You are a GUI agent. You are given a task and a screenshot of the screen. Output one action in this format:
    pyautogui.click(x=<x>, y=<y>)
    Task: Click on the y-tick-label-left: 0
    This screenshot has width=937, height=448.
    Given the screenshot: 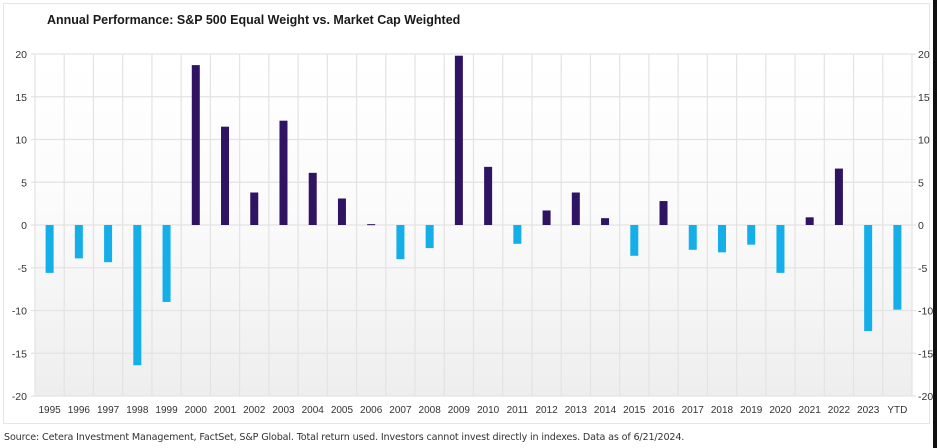 What is the action you would take?
    pyautogui.click(x=24, y=226)
    